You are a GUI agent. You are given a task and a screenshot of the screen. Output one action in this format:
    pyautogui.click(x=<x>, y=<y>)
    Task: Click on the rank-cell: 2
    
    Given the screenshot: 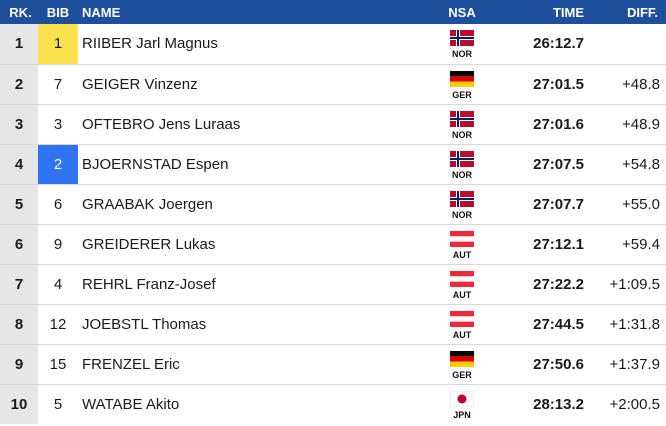 What is the action you would take?
    pyautogui.click(x=19, y=84)
    